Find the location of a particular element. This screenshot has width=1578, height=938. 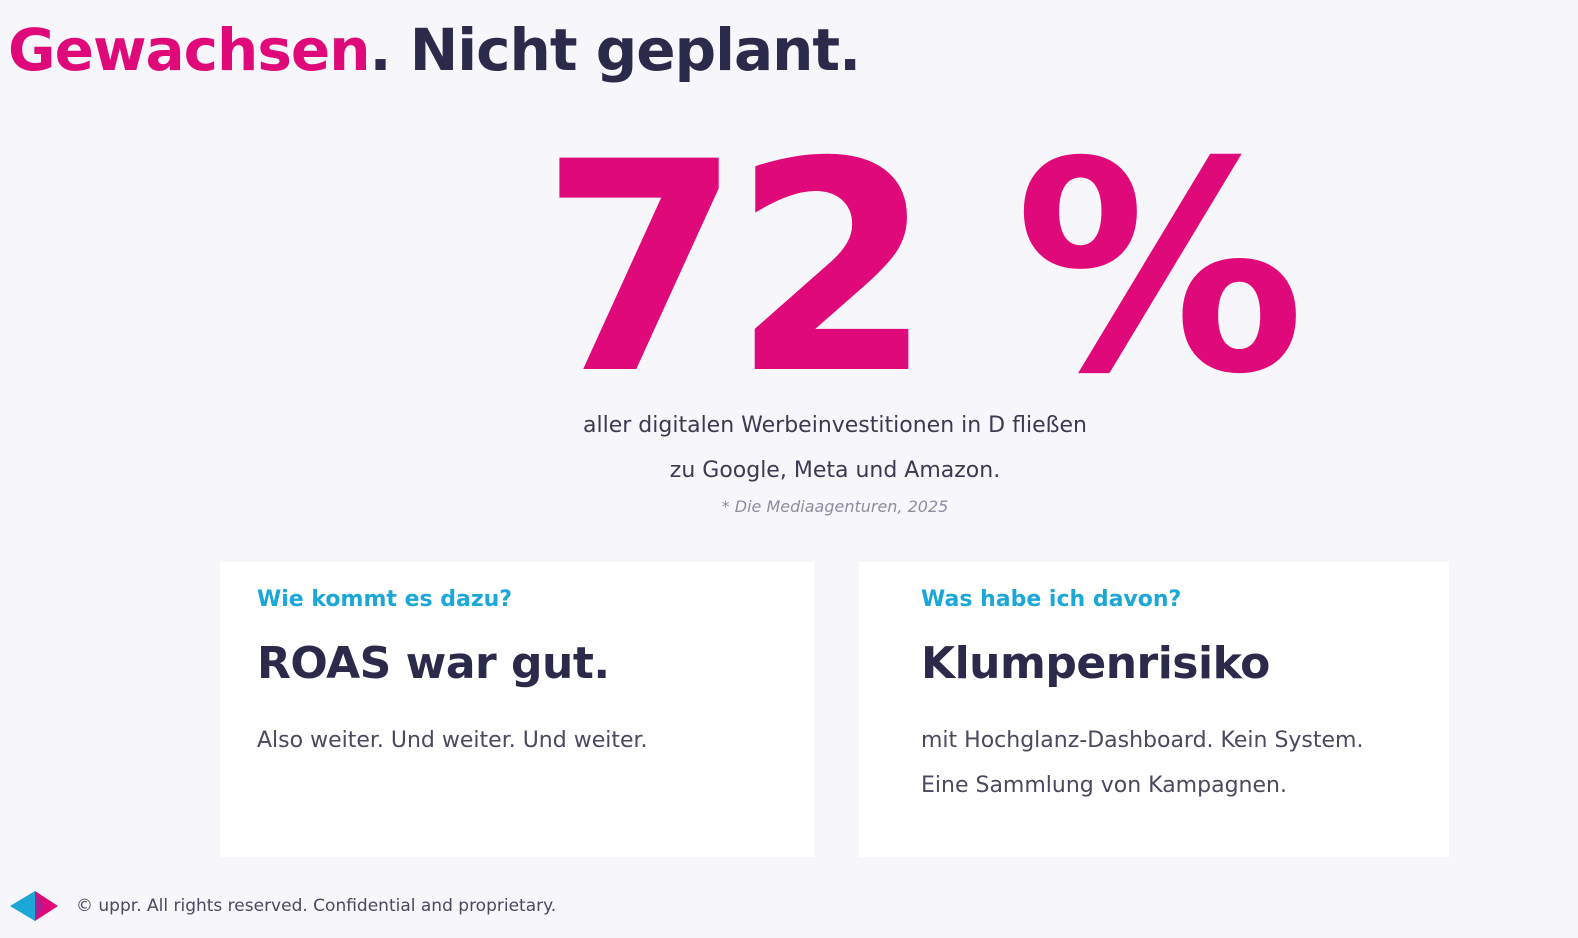

stat-caption-line-2: zu Google, Meta und Amazon. is located at coordinates (835, 470).